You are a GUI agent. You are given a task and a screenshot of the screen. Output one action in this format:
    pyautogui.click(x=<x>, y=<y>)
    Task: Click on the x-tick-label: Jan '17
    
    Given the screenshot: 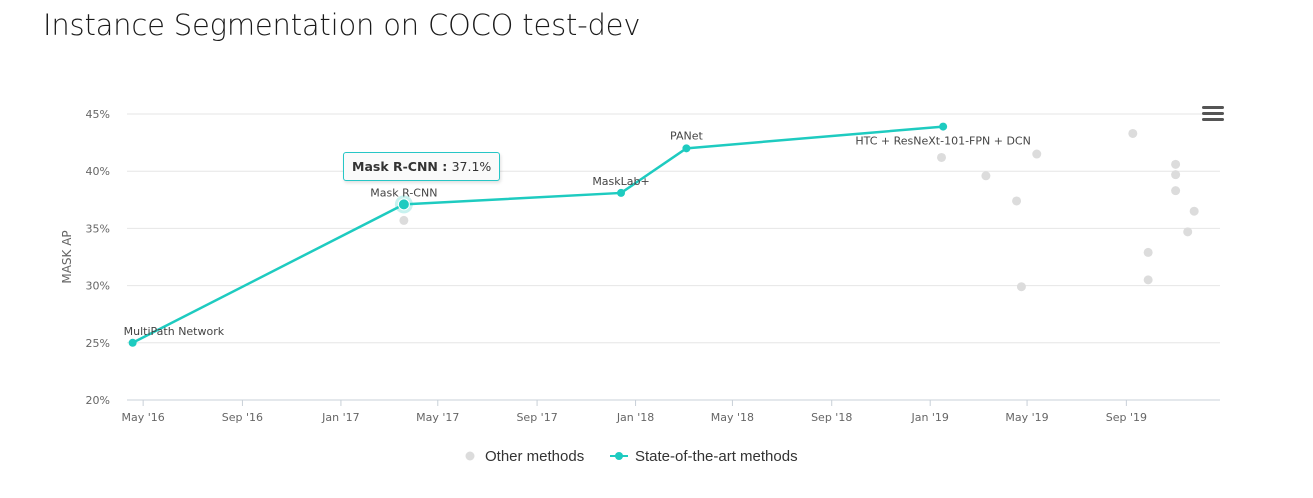 What is the action you would take?
    pyautogui.click(x=340, y=417)
    